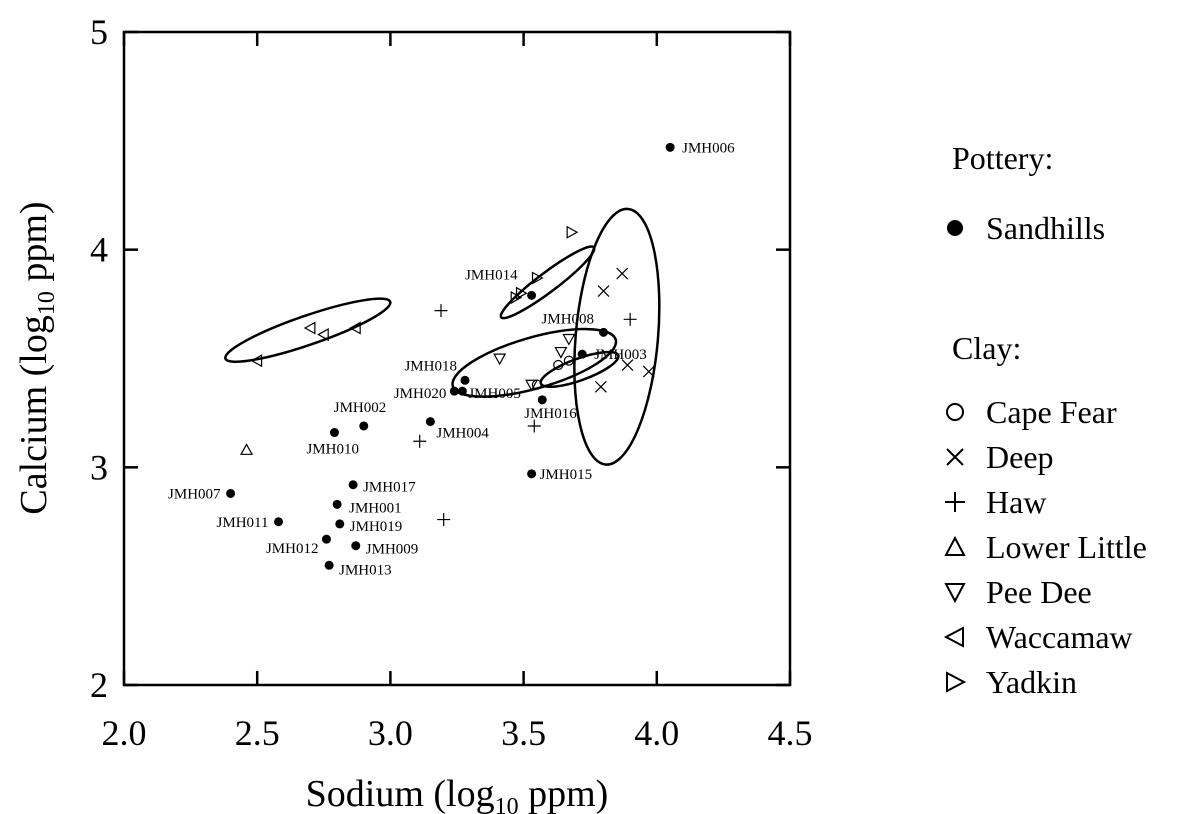 This screenshot has width=1189, height=814. I want to click on point-label: JMH005, so click(494, 394).